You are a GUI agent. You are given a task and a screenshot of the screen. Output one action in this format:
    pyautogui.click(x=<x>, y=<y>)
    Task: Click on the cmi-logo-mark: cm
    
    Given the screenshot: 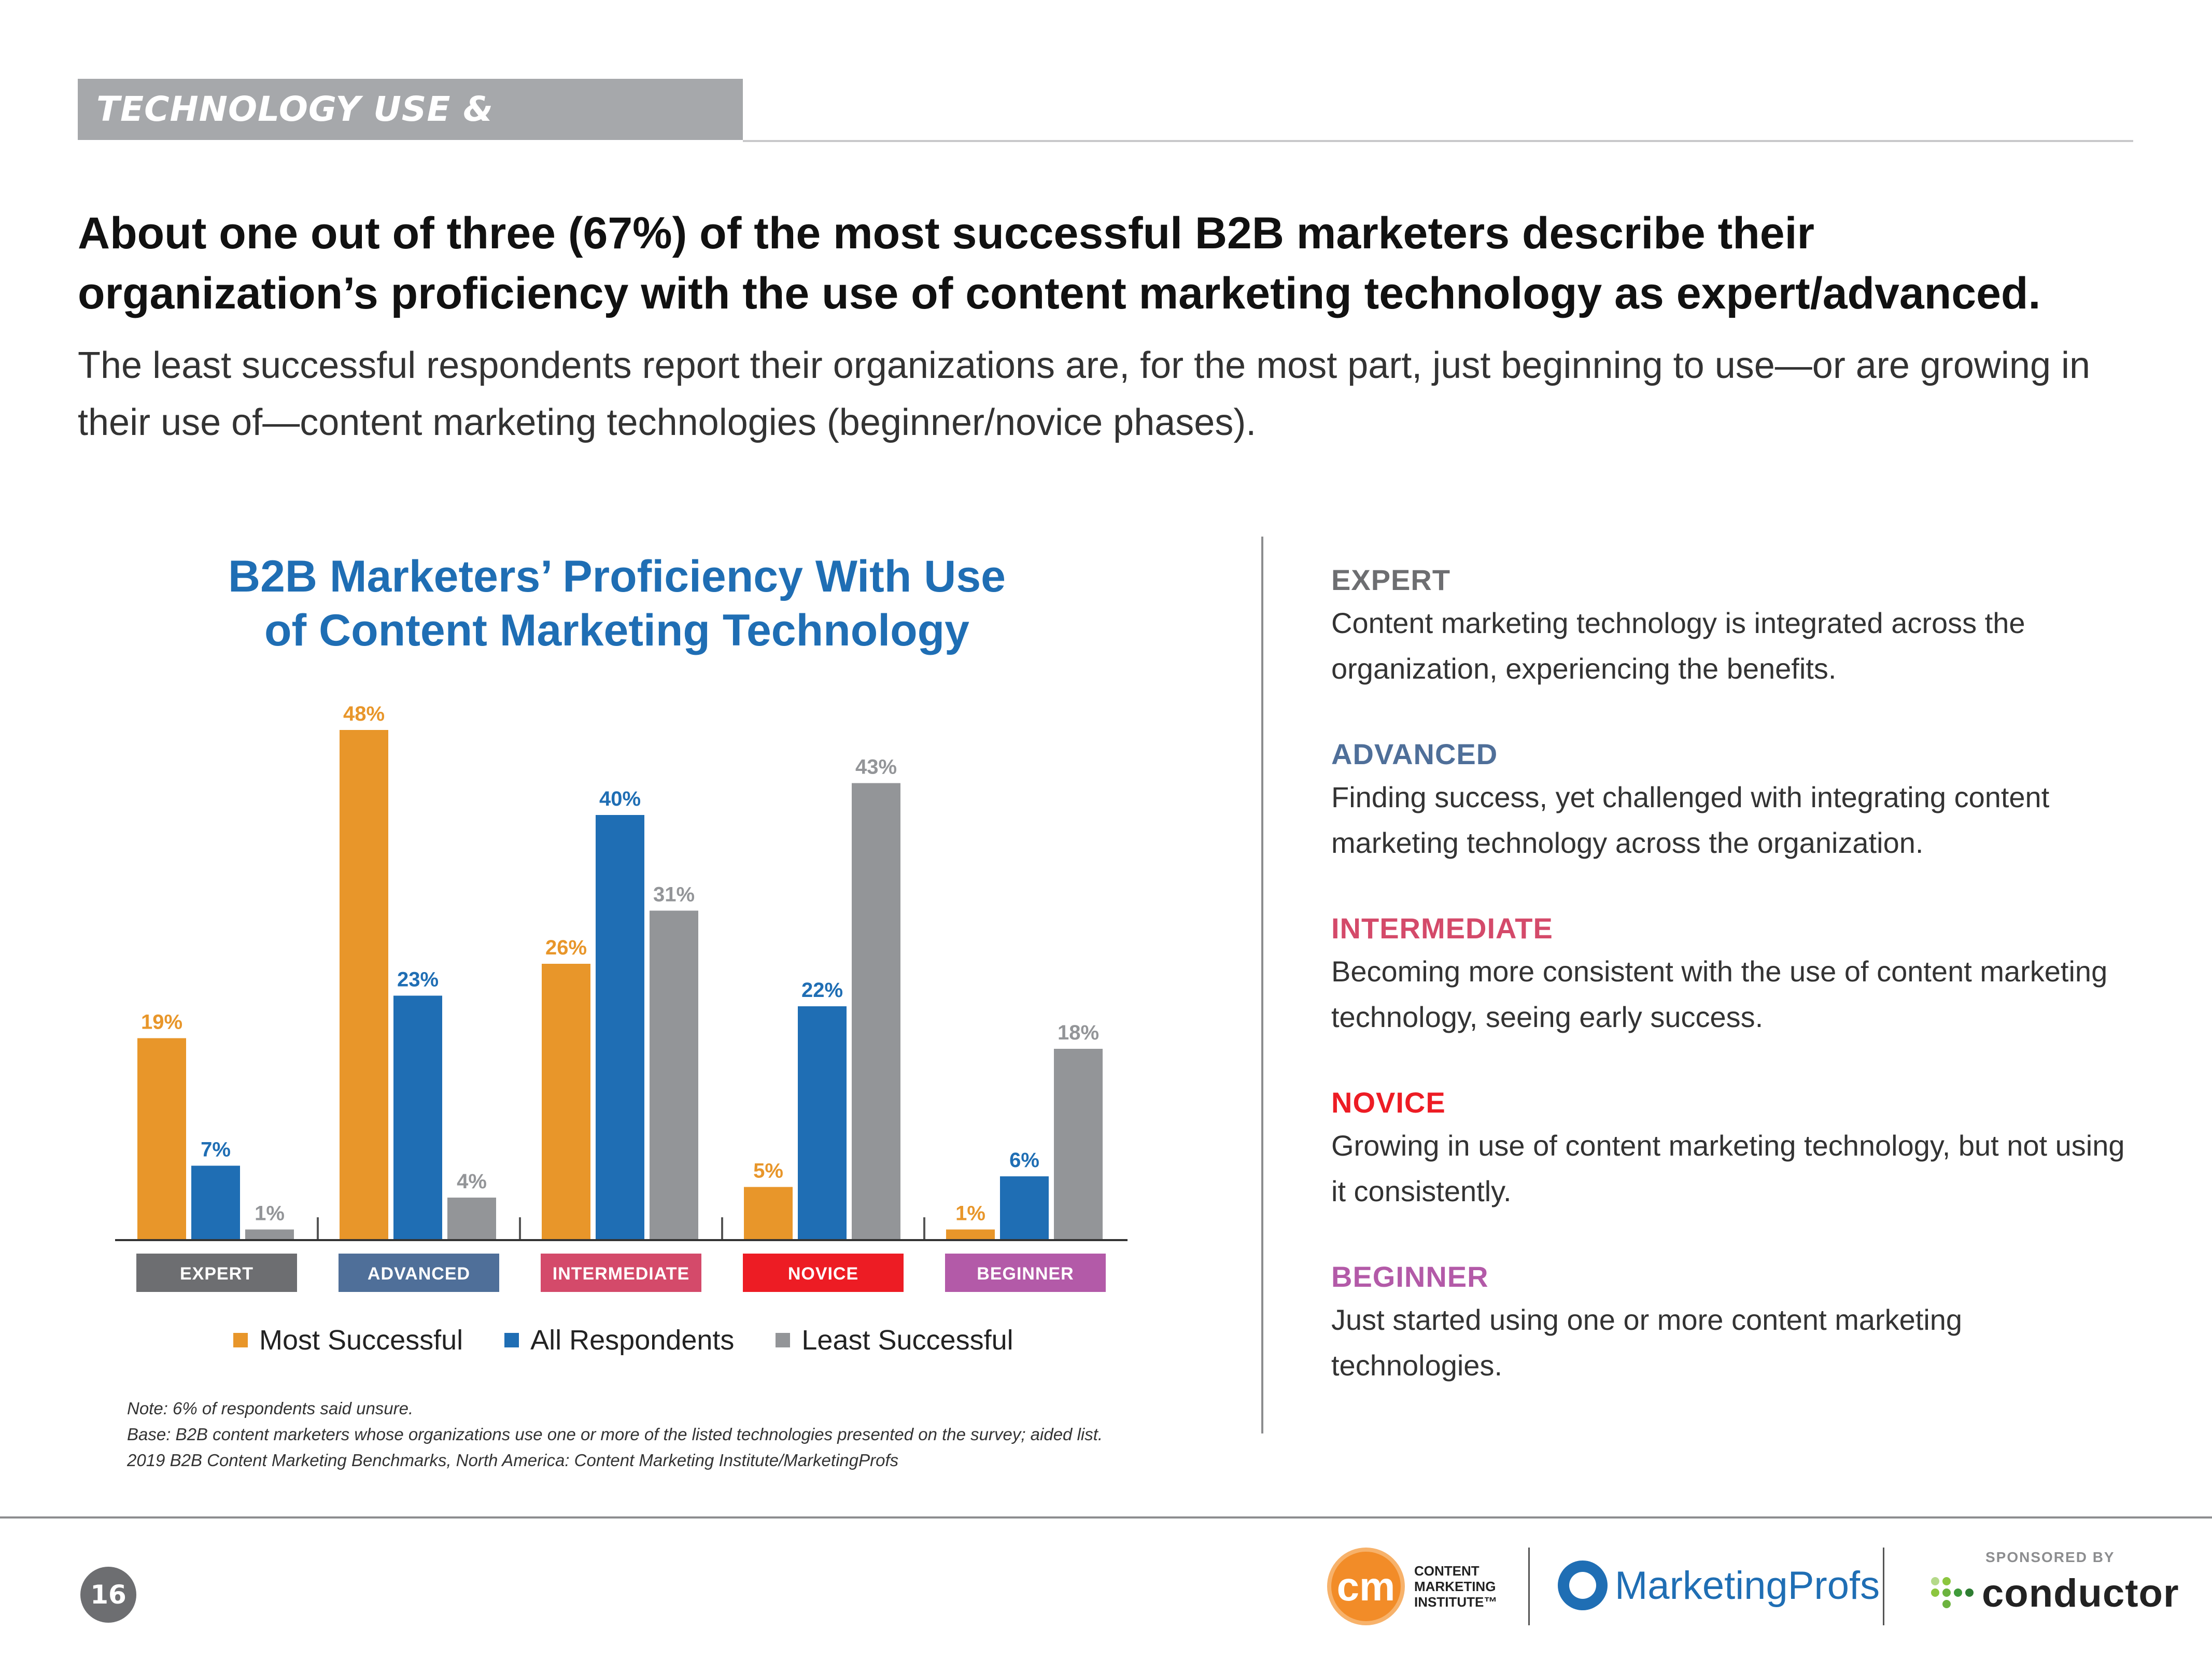 What is the action you would take?
    pyautogui.click(x=1366, y=1587)
    